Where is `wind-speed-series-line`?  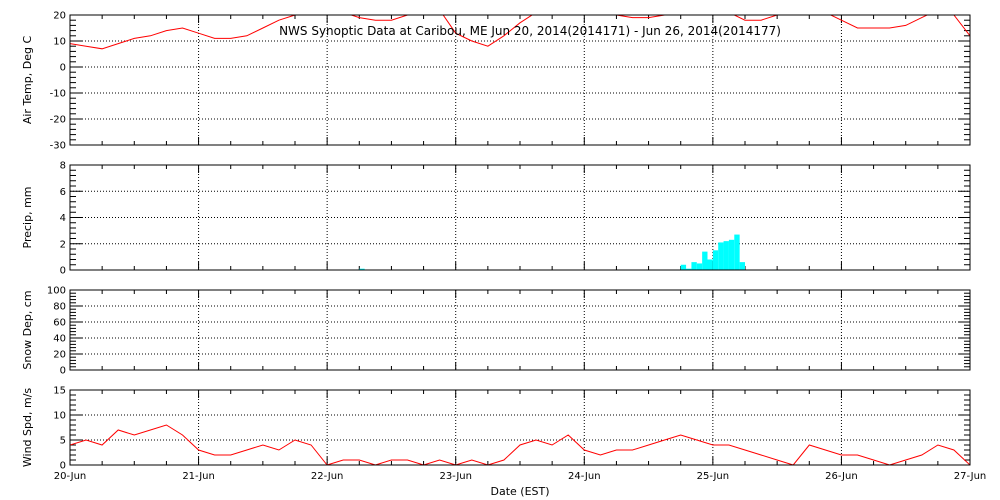
wind-speed-series-line is located at coordinates (520, 444).